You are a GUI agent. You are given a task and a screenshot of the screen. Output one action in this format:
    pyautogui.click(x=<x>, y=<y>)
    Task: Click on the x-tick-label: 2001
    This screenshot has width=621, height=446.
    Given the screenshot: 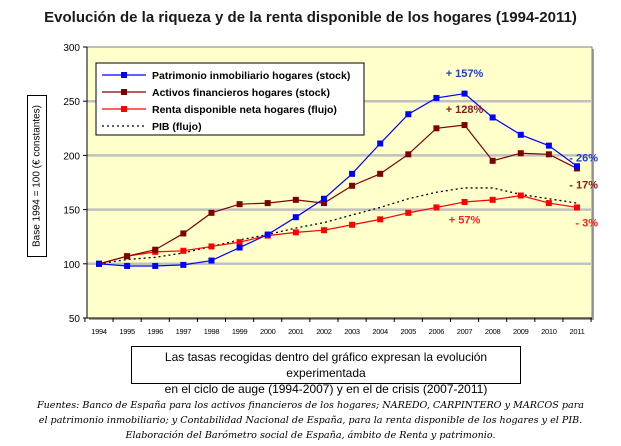 What is the action you would take?
    pyautogui.click(x=296, y=331)
    